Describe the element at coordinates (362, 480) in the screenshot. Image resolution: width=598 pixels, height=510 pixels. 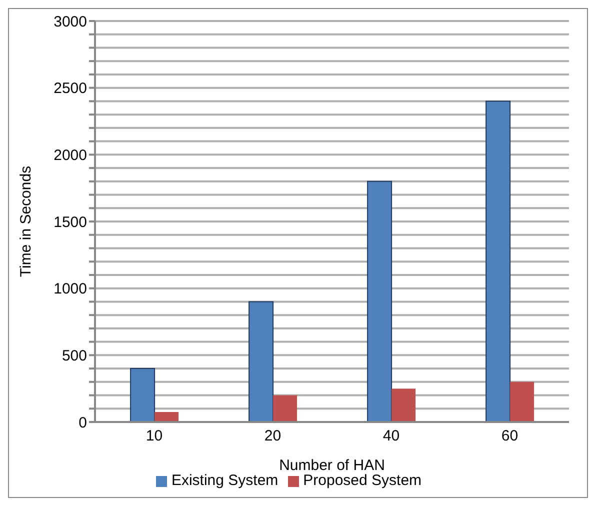
I see `legend-label: Proposed System` at that location.